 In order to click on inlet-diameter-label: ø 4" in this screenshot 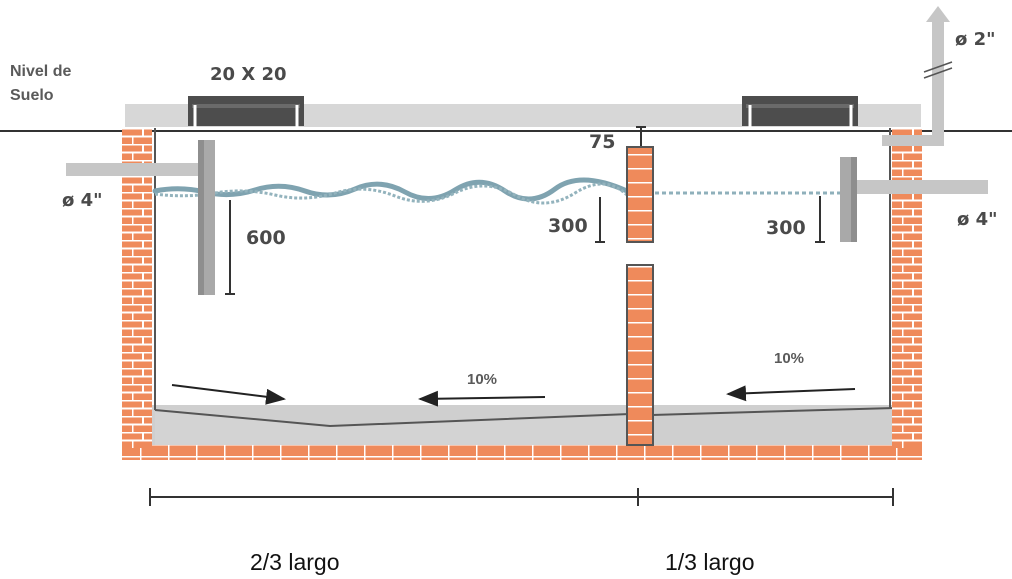, I will do `click(82, 200)`.